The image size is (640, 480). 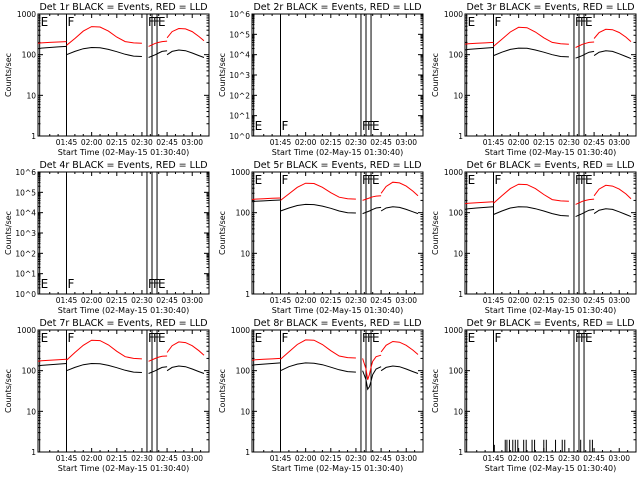 What do you see at coordinates (25, 233) in the screenshot?
I see `y-tick-label: 10^3` at bounding box center [25, 233].